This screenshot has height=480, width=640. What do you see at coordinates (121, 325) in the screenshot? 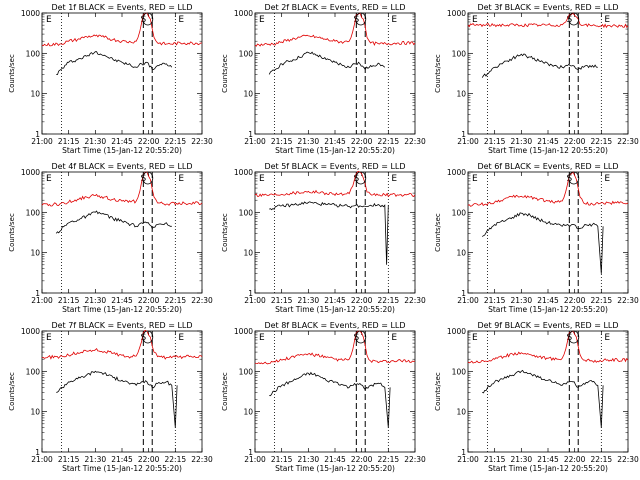
I see `panel-title: Det 7f BLACK = Events, RED = LLD` at bounding box center [121, 325].